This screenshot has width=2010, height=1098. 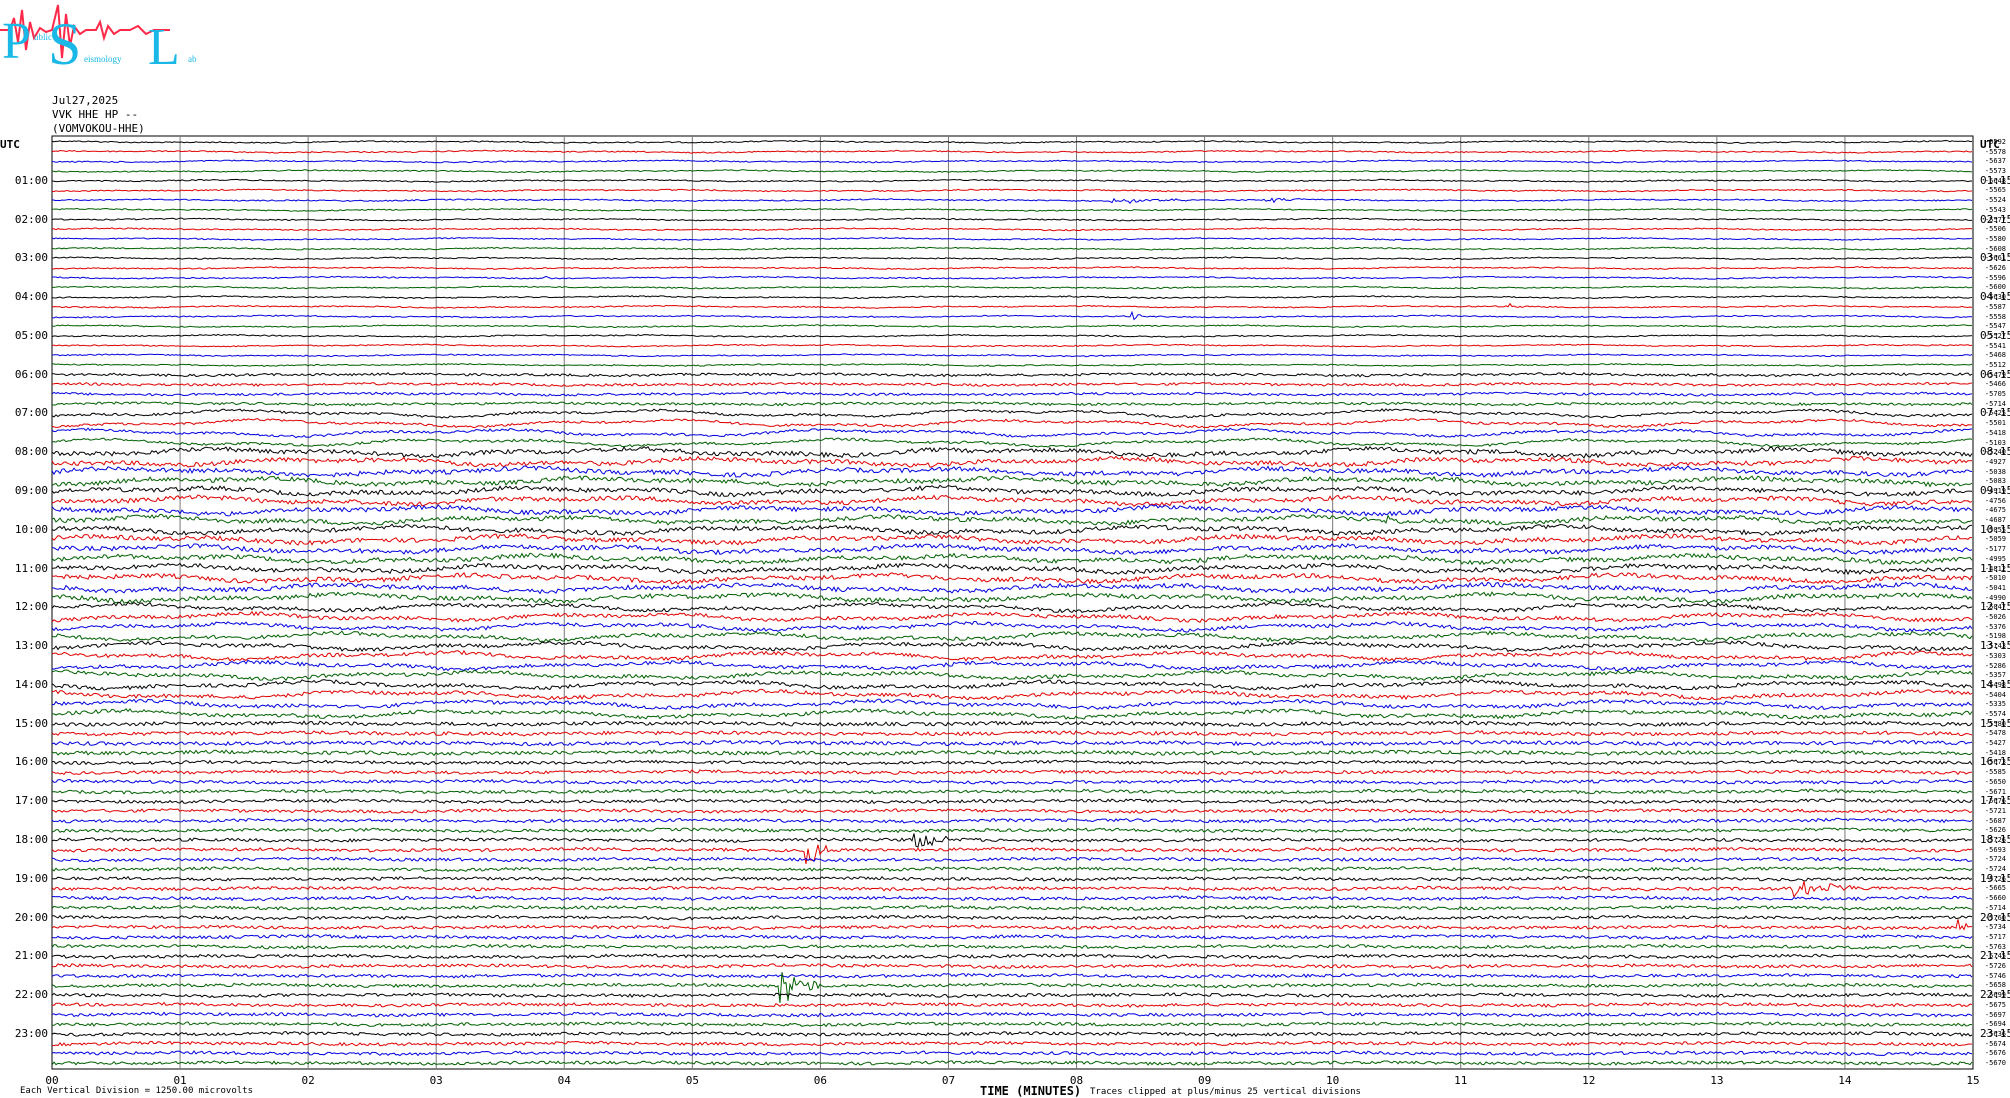 What do you see at coordinates (1995, 684) in the screenshot?
I see `trace-mean-value: -5498` at bounding box center [1995, 684].